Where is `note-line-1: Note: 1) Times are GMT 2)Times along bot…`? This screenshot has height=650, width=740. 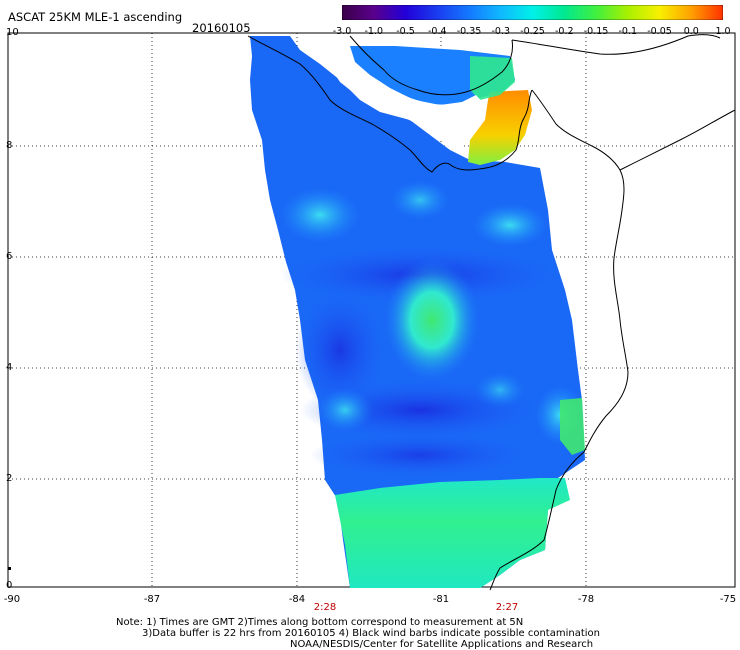
note-line-1: Note: 1) Times are GMT 2)Times along bot… is located at coordinates (320, 622).